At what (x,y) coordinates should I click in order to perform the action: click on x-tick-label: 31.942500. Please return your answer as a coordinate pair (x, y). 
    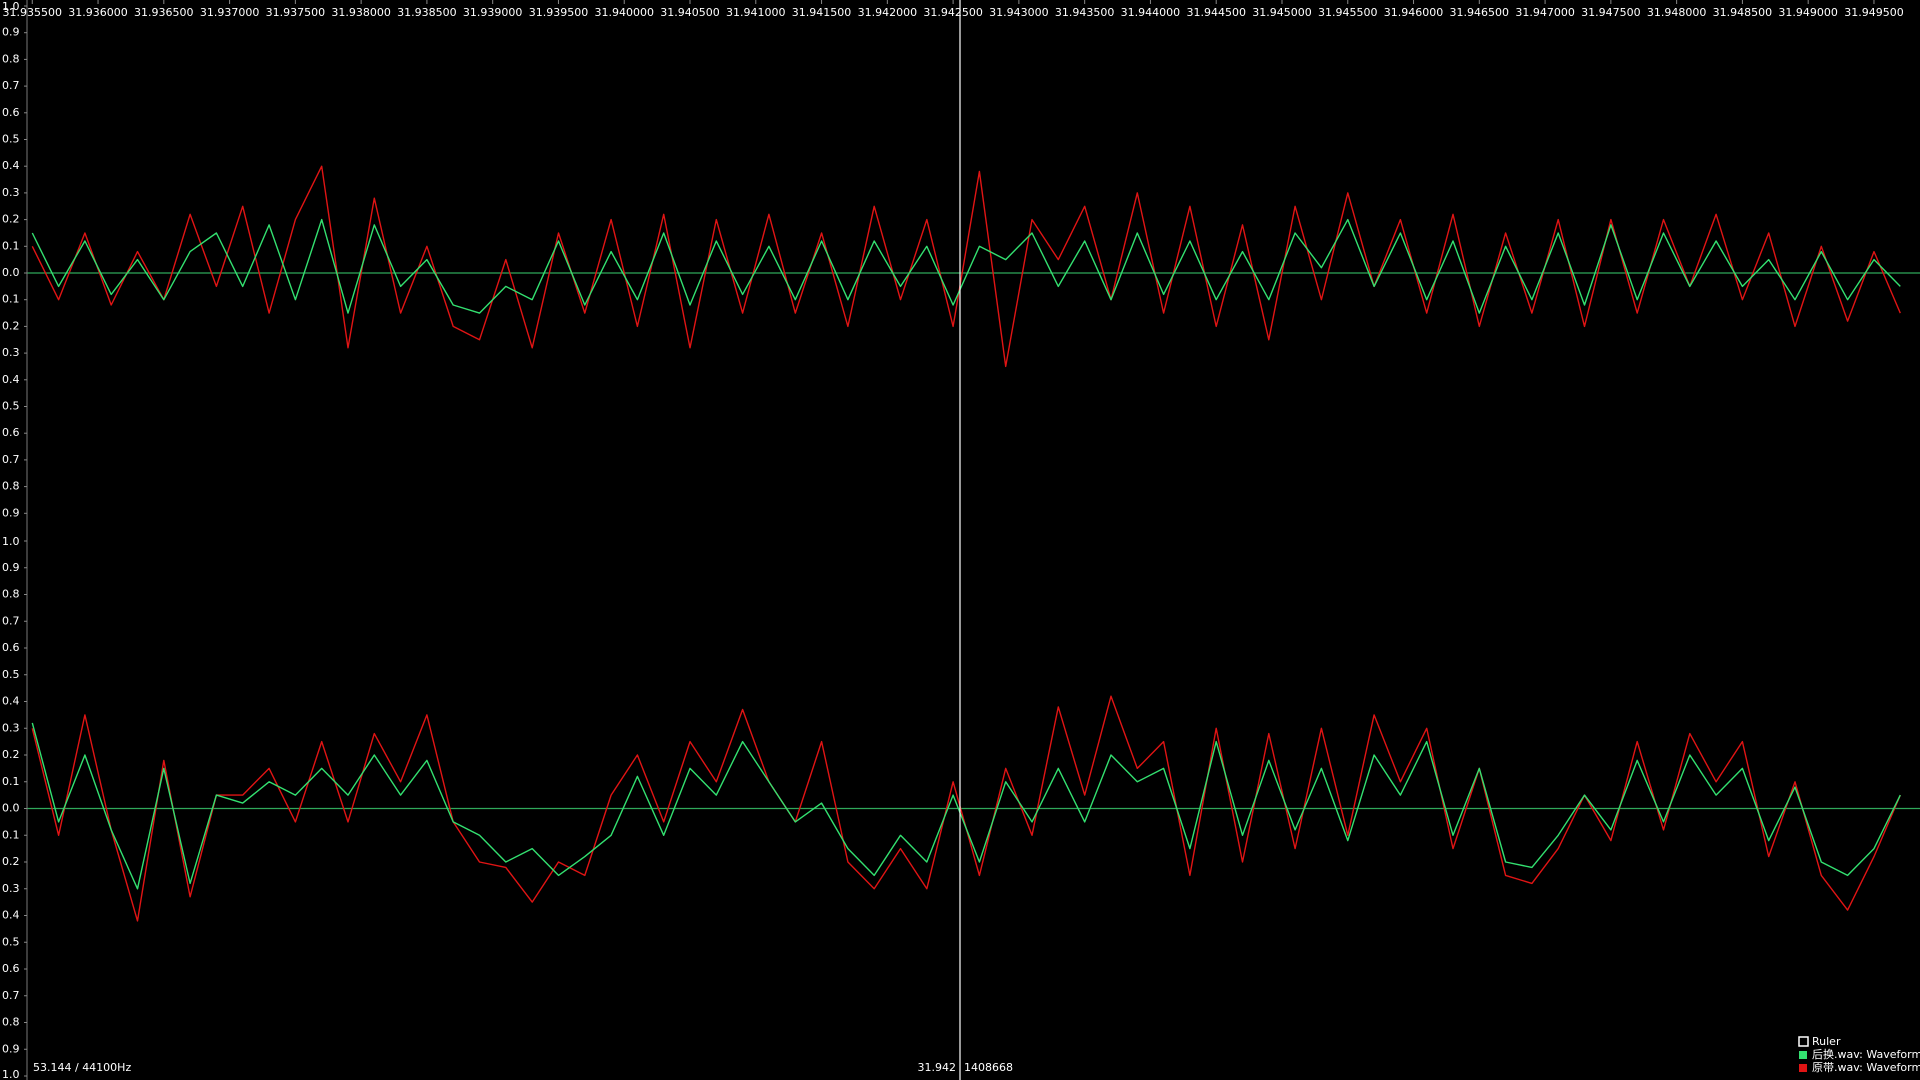
    Looking at the image, I should click on (953, 12).